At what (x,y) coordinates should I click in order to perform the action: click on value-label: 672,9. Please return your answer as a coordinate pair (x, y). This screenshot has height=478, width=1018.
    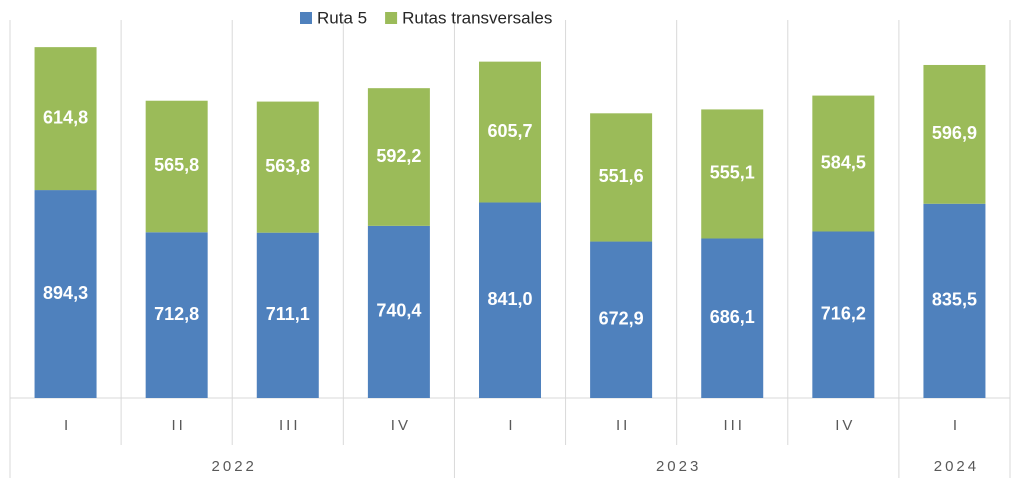
    Looking at the image, I should click on (621, 319).